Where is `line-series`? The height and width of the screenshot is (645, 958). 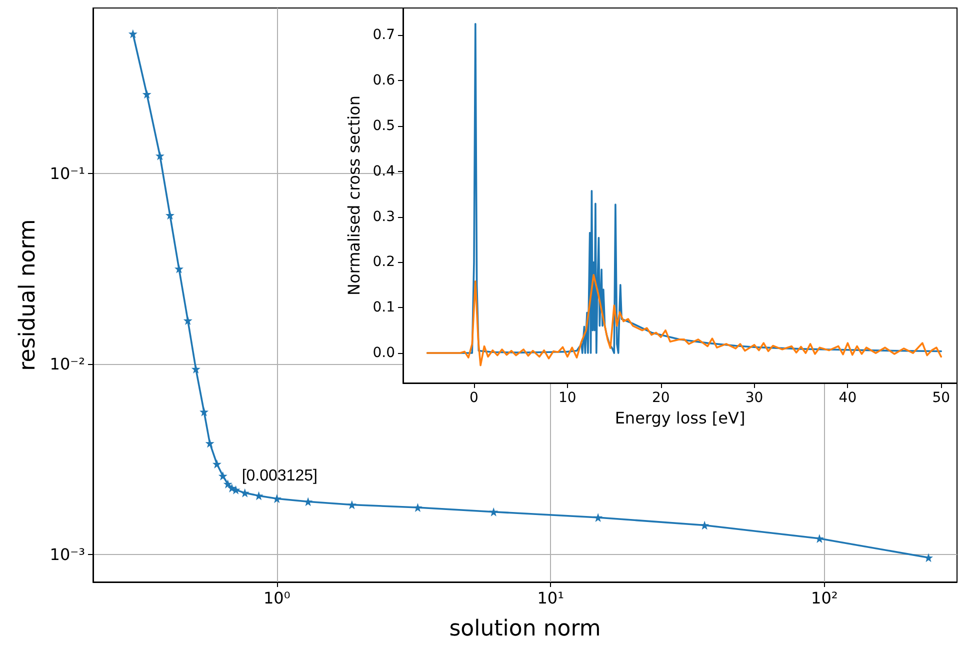 line-series is located at coordinates (684, 320).